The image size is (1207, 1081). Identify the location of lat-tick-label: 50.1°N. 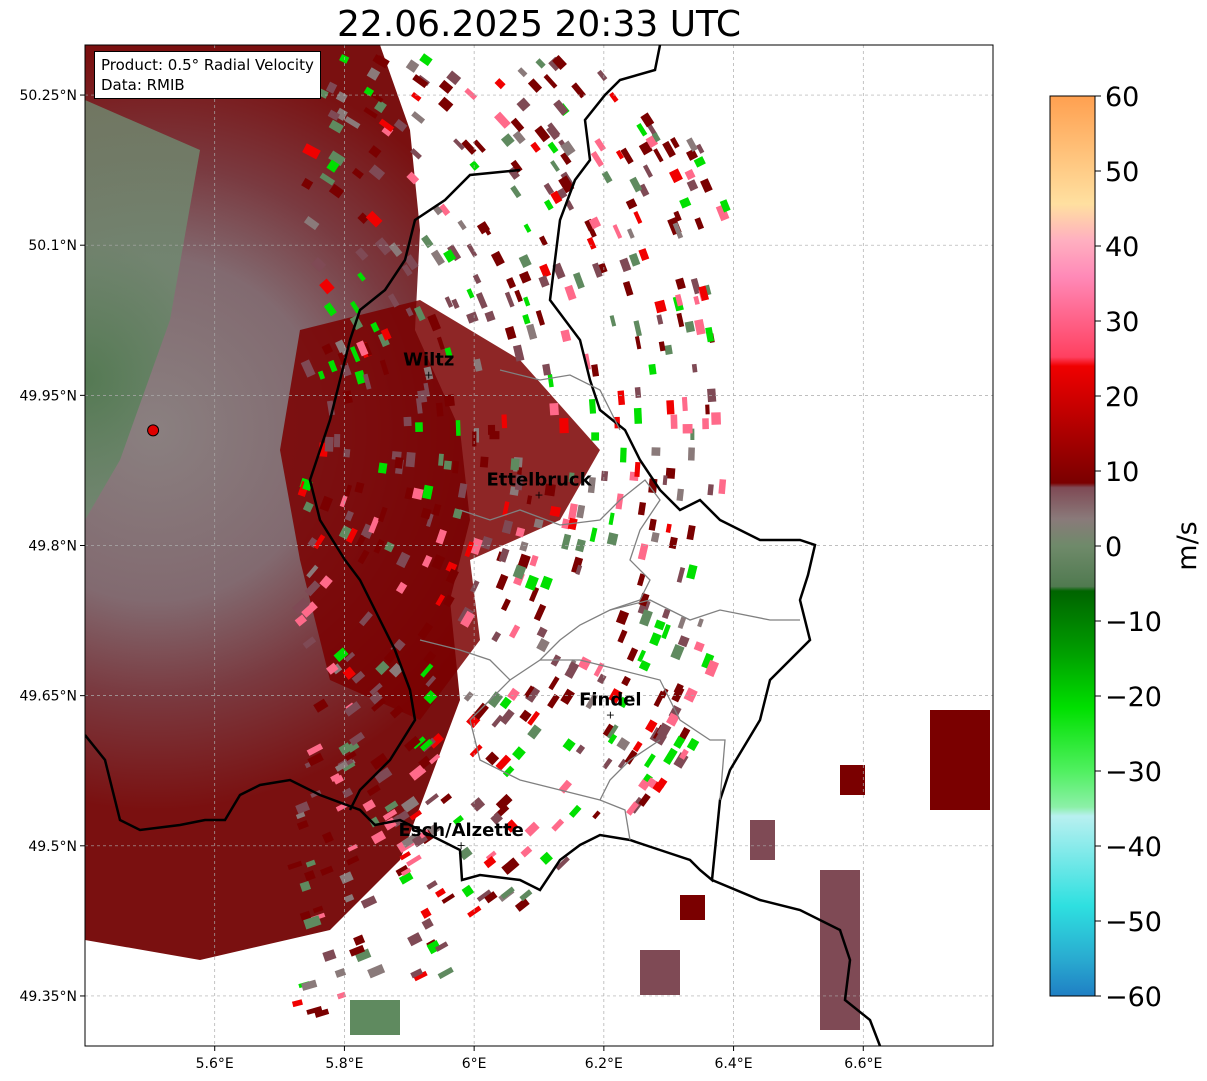
(52, 246).